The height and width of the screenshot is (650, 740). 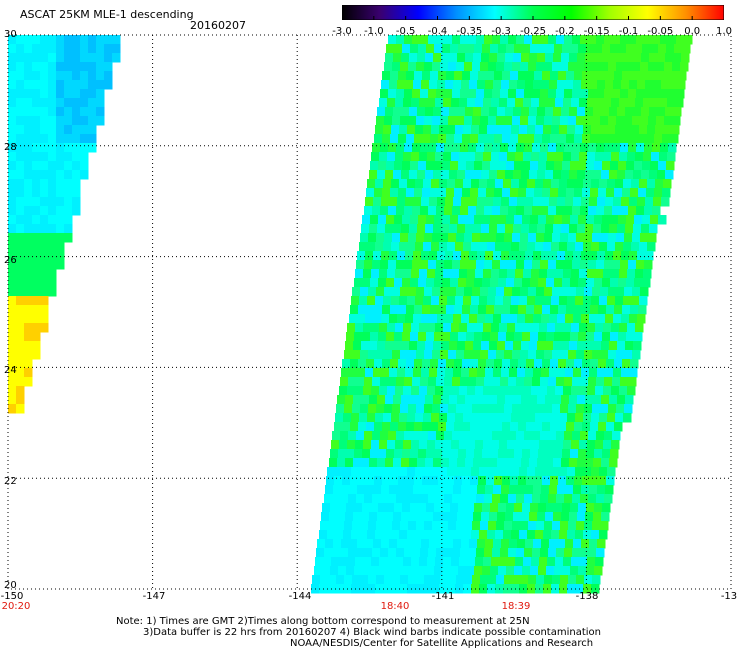 What do you see at coordinates (533, 31) in the screenshot?
I see `colorbar-tick-label: -0.25` at bounding box center [533, 31].